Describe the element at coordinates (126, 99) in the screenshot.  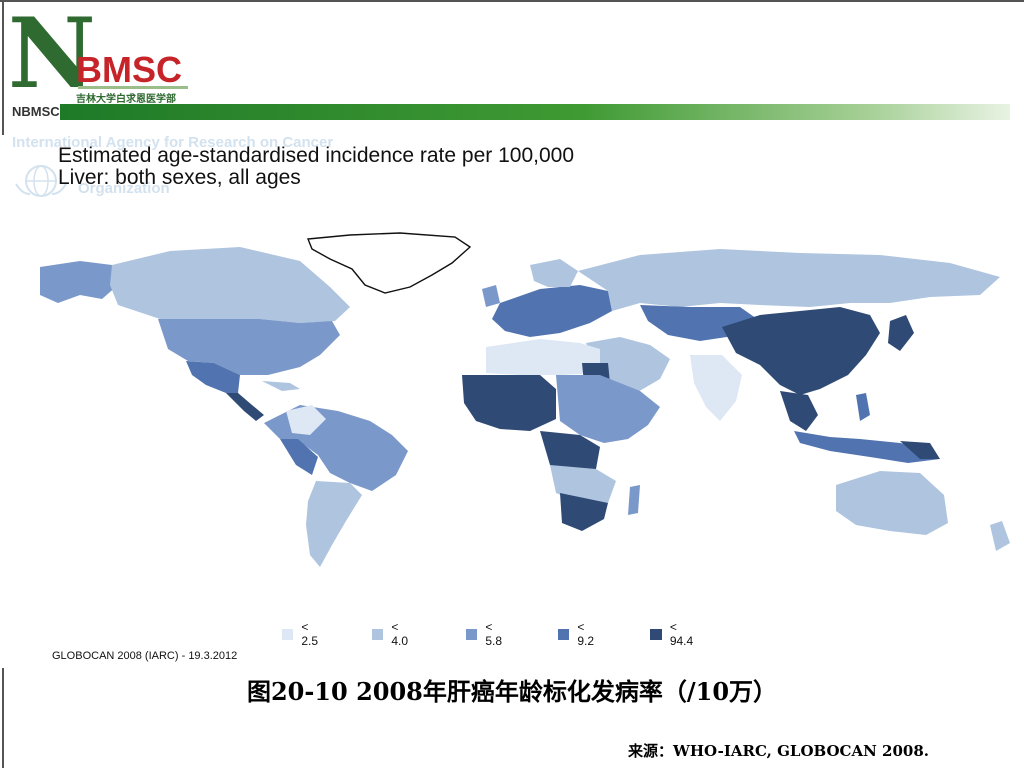
I see `logo-subtitle: 吉林大学白求恩医学部` at that location.